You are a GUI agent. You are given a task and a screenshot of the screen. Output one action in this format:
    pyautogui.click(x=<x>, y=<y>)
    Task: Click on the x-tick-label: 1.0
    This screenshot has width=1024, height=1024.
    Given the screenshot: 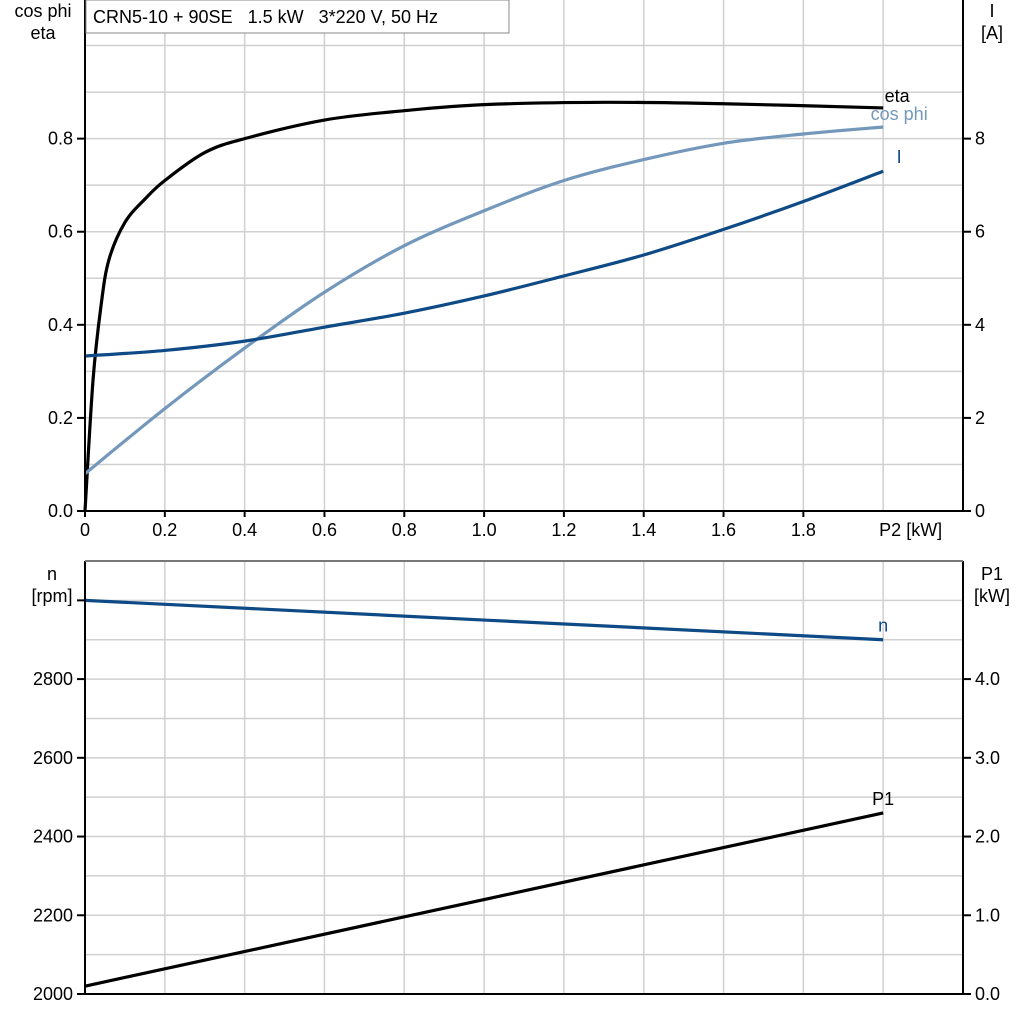 What is the action you would take?
    pyautogui.click(x=484, y=530)
    